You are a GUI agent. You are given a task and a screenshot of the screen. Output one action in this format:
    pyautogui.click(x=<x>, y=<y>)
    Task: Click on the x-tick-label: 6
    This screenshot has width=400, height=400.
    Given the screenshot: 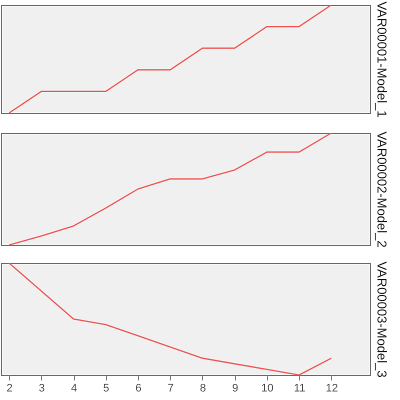 What is the action you would take?
    pyautogui.click(x=138, y=388)
    